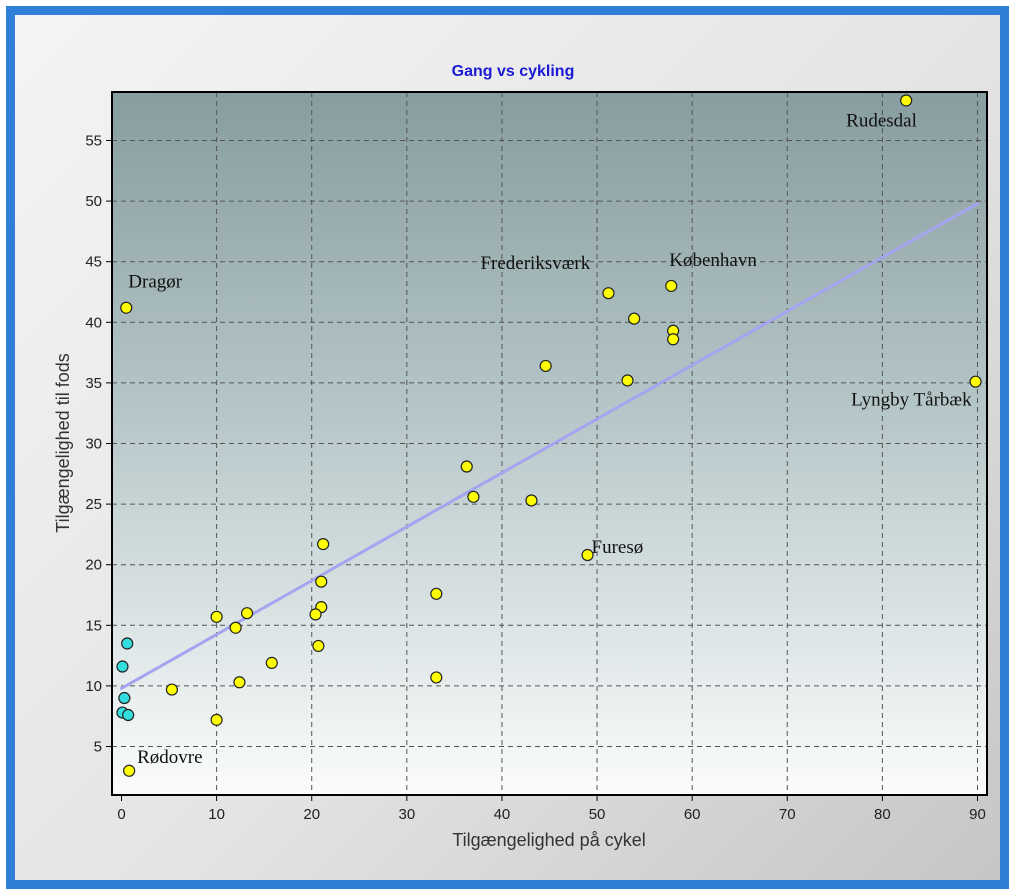 The height and width of the screenshot is (889, 1011). Describe the element at coordinates (548, 840) in the screenshot. I see `x-axis-title: Tilgængelighed på cykel` at that location.